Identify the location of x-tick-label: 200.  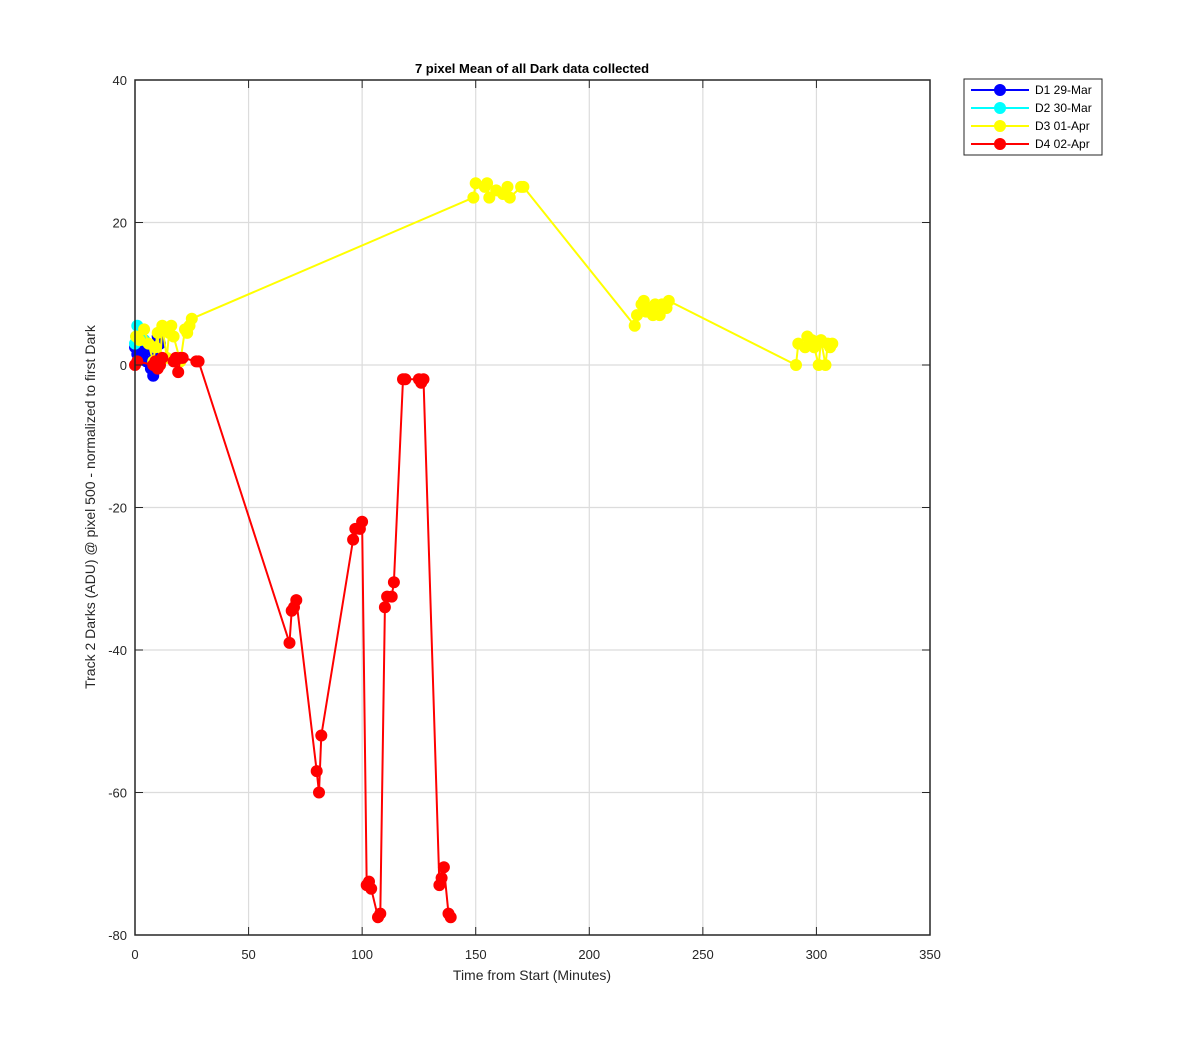
(589, 954).